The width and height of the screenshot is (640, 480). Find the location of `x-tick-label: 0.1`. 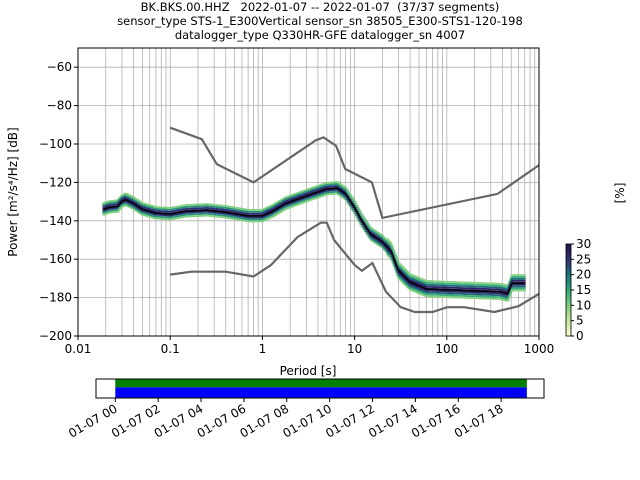

x-tick-label: 0.1 is located at coordinates (170, 349).